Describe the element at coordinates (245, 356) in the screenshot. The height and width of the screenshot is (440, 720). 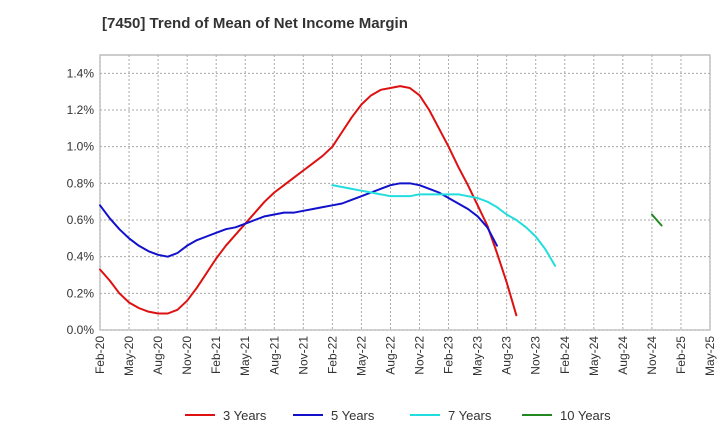
I see `x-tick-label: May-21` at that location.